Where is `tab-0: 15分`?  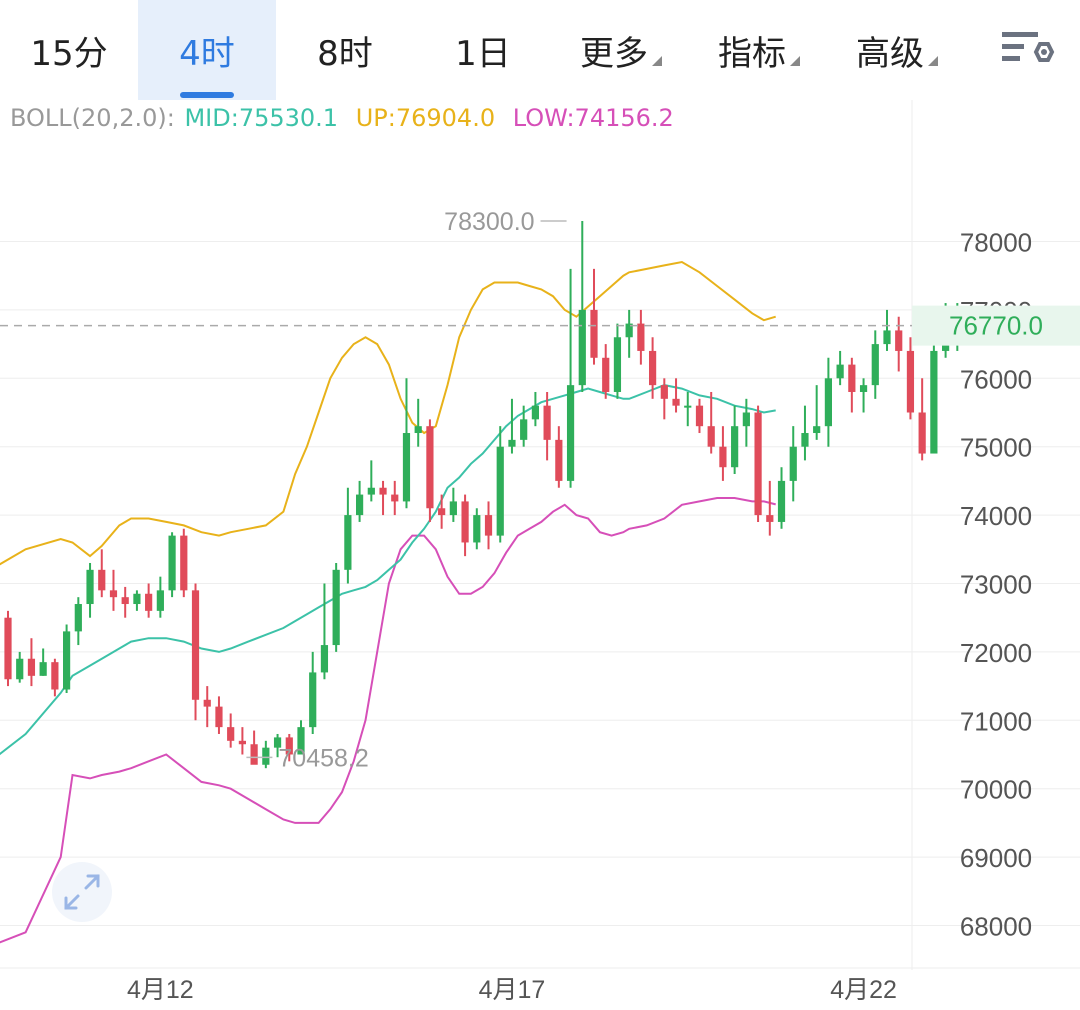
tab-0: 15分 is located at coordinates (69, 50).